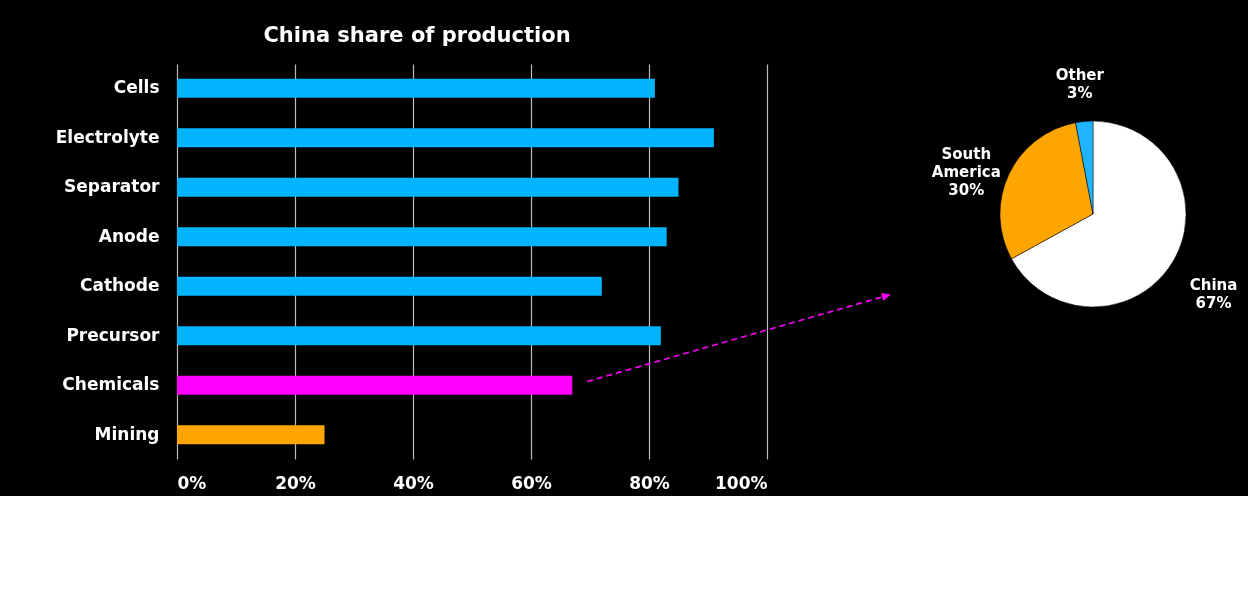 The height and width of the screenshot is (615, 1256). What do you see at coordinates (966, 163) in the screenshot?
I see `slice-label: South America` at bounding box center [966, 163].